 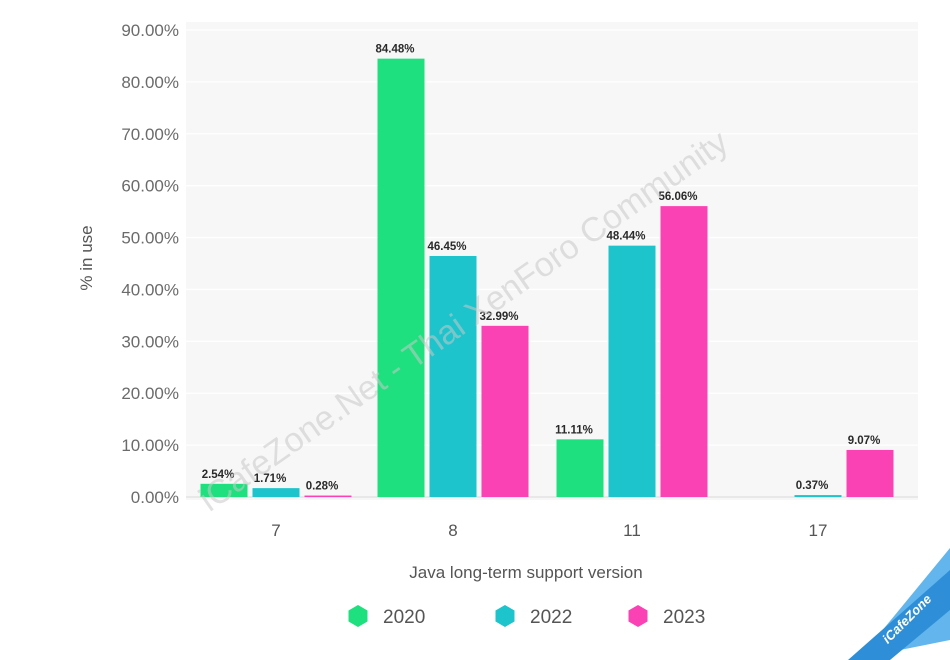 I want to click on data-label: 46.45%, so click(x=446, y=247).